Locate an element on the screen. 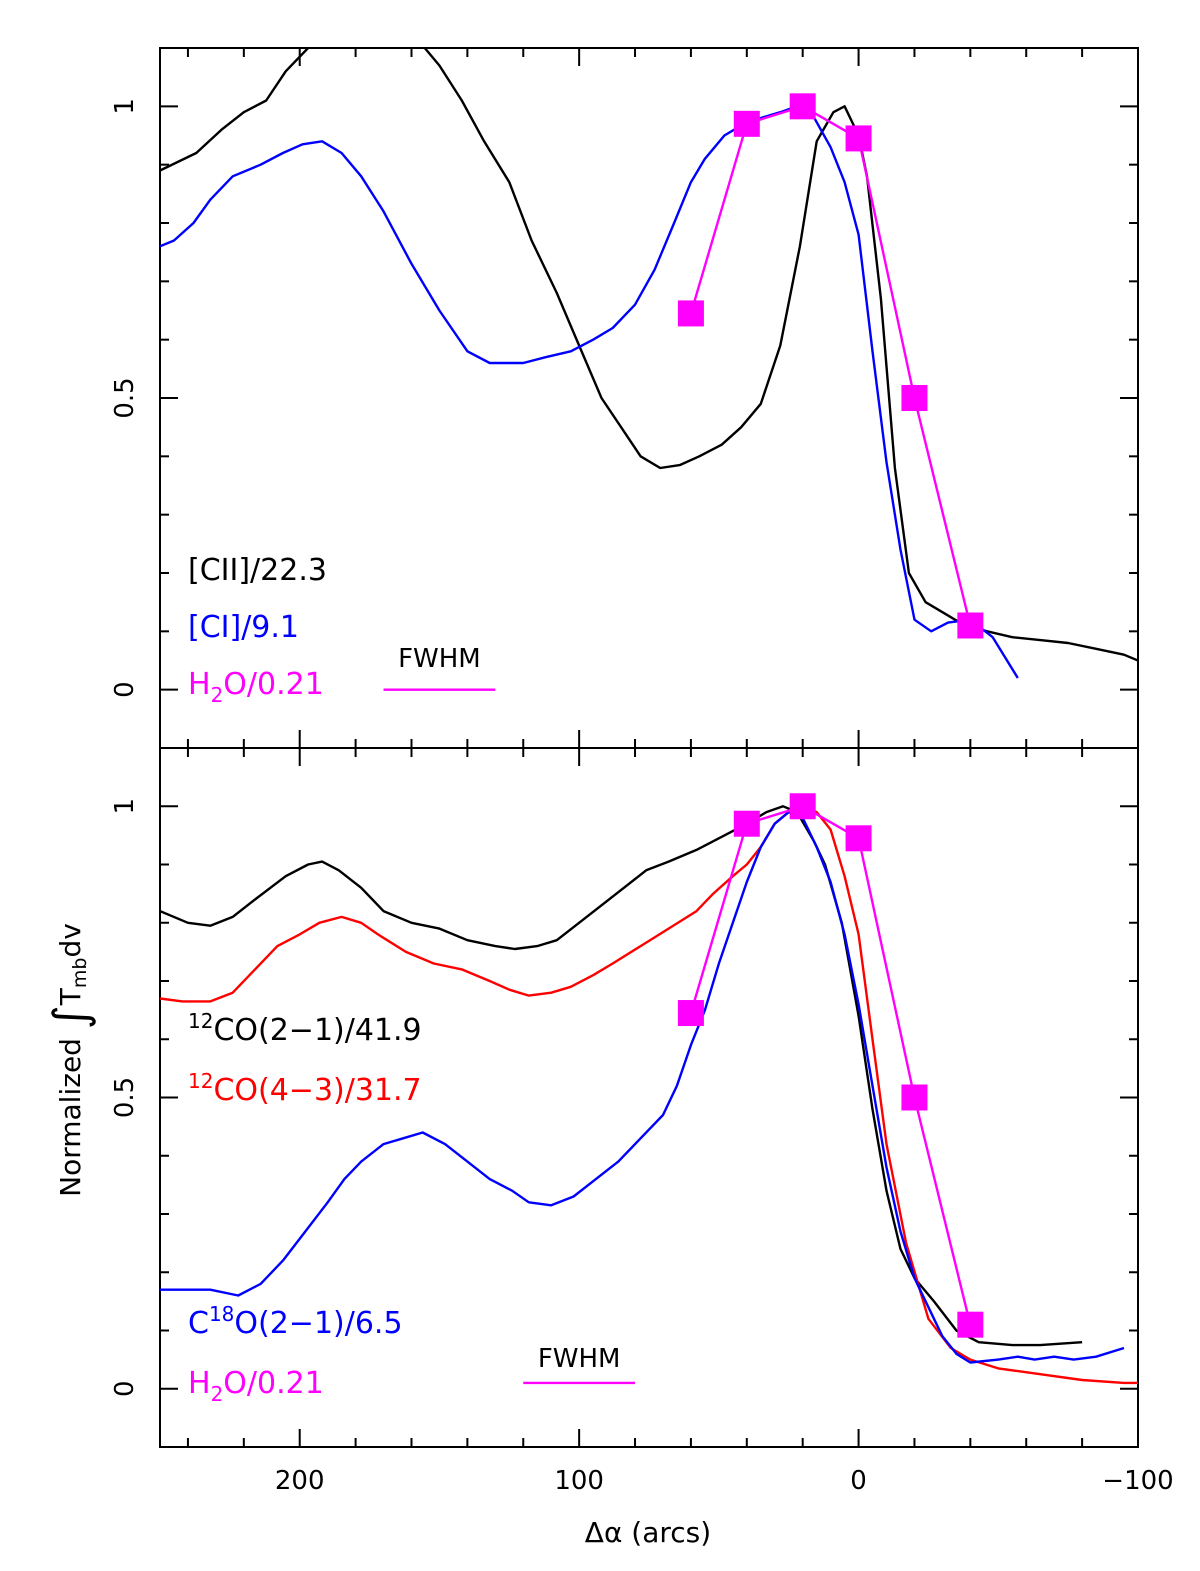 The image size is (1200, 1571). y-axis-title-suffix: dv is located at coordinates (70, 940).